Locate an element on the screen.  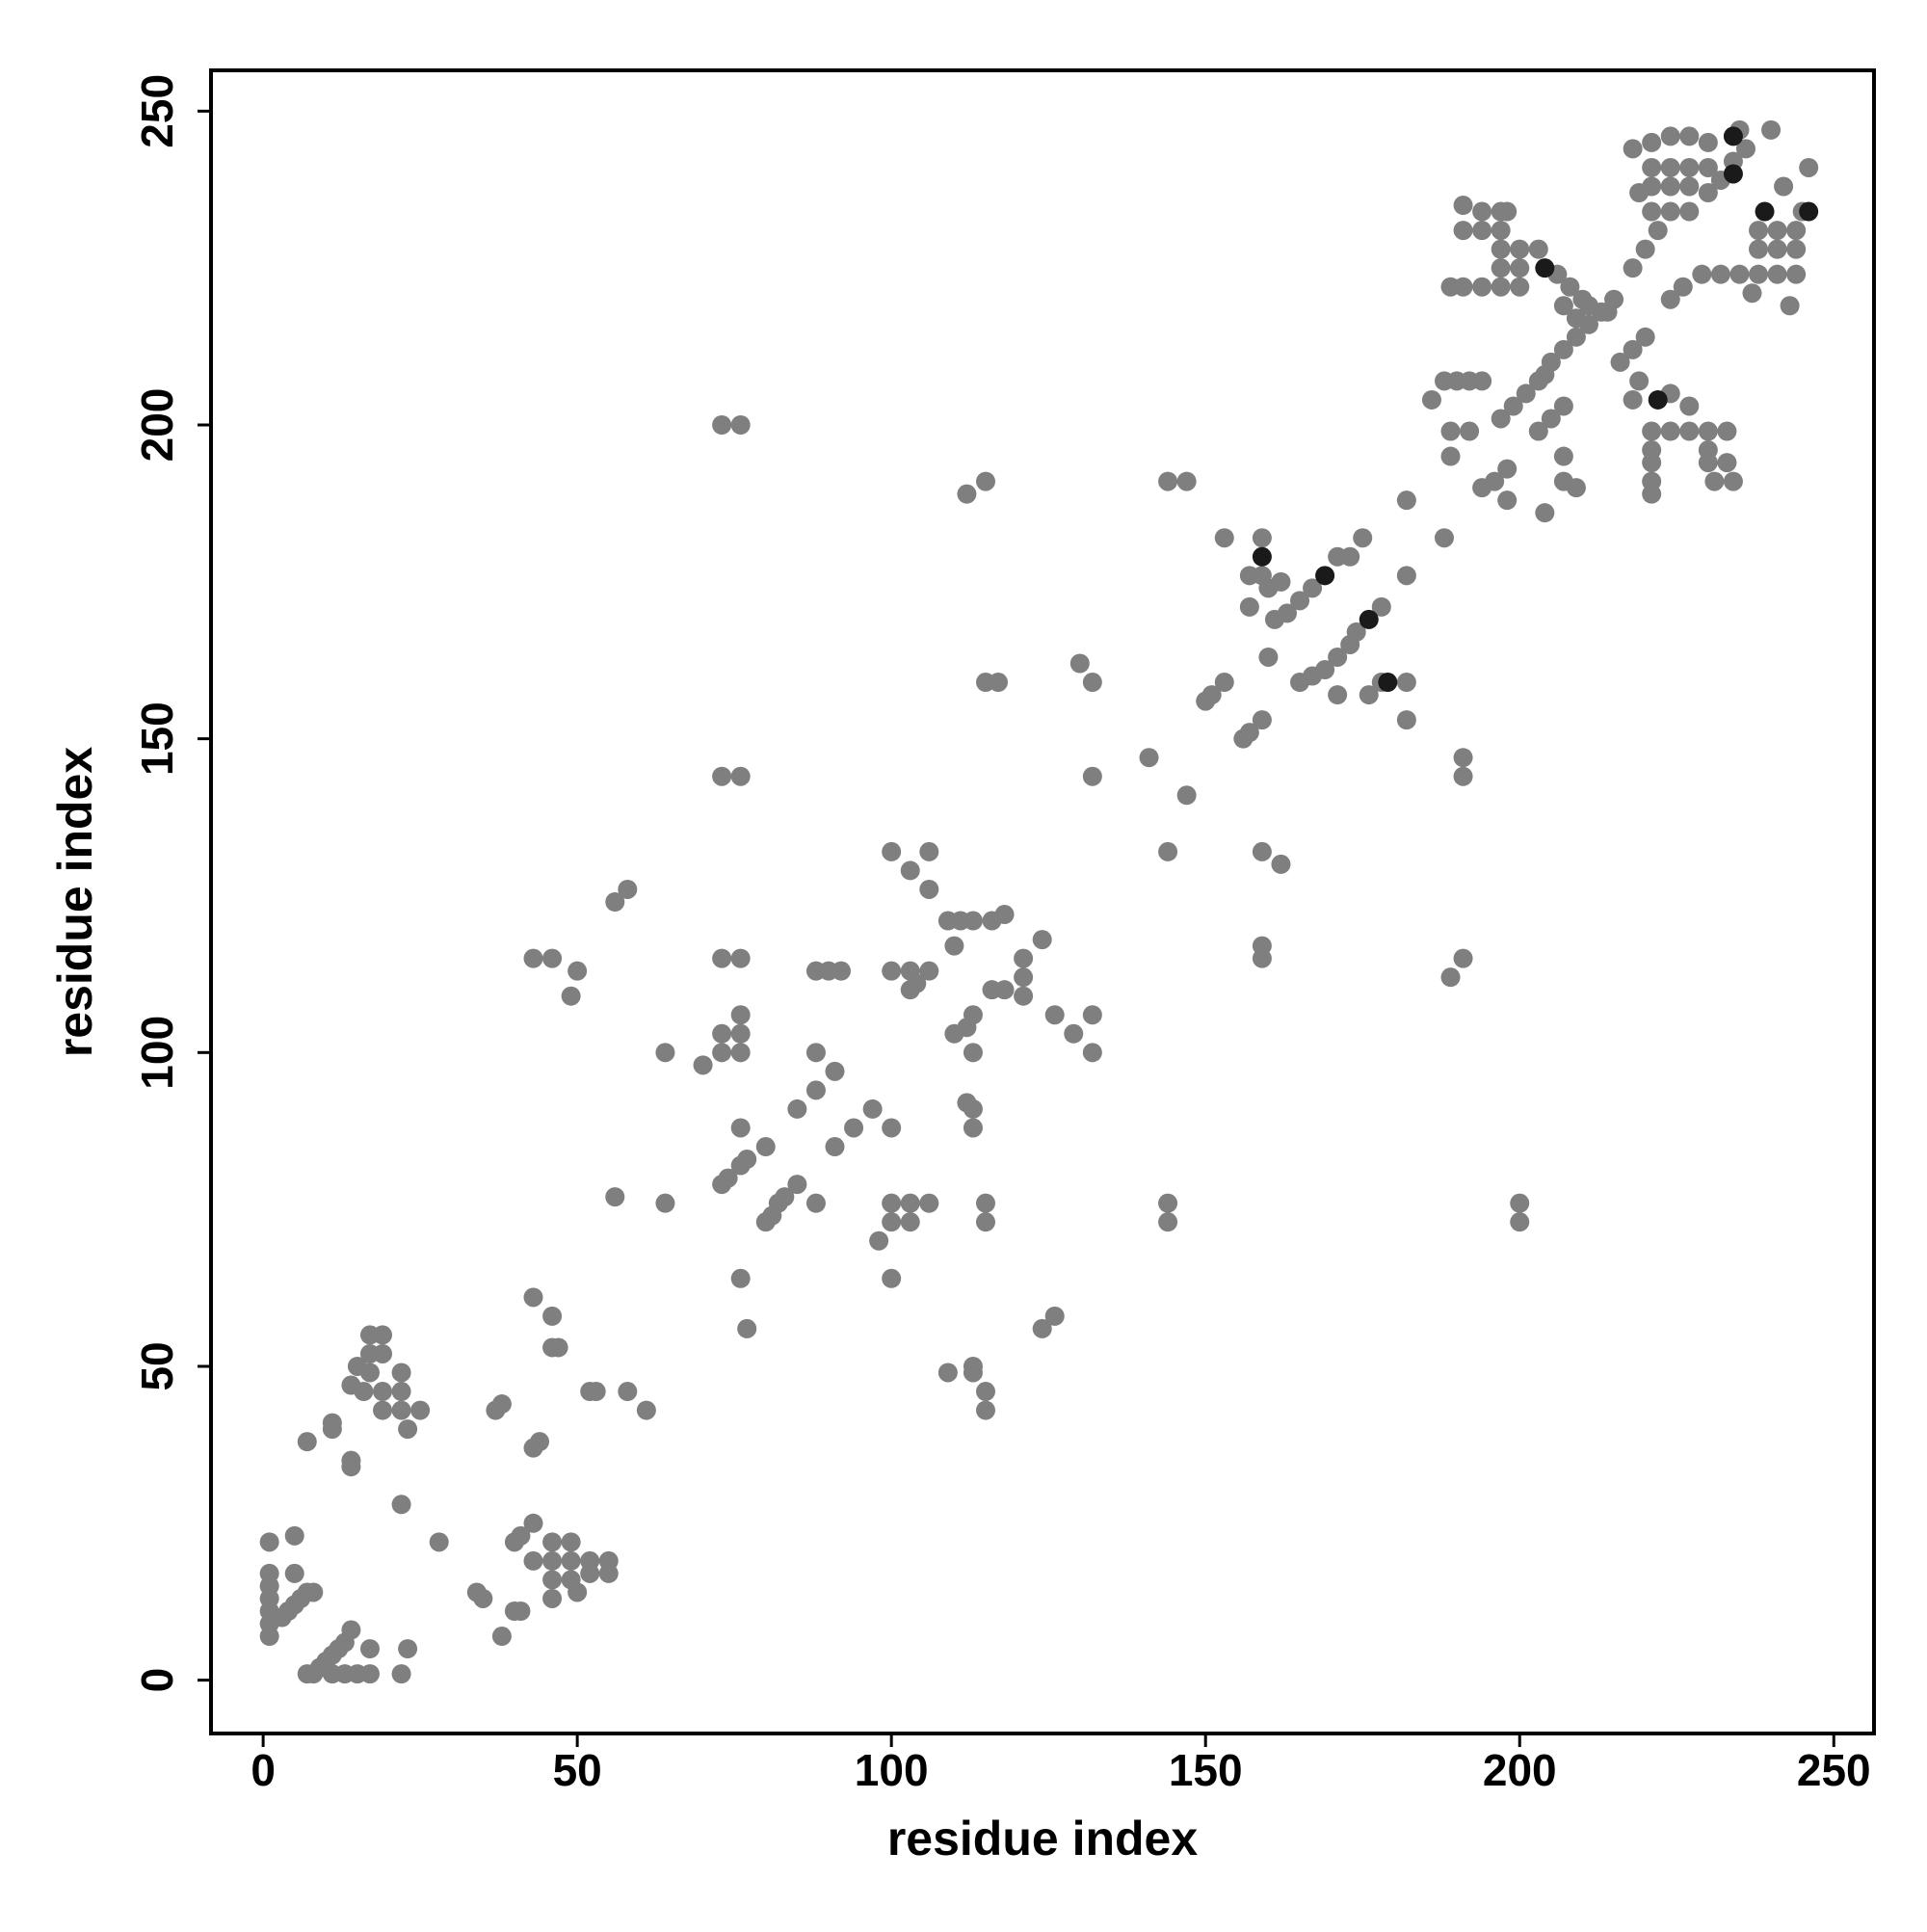
y-tick-label: 100 is located at coordinates (157, 1053).